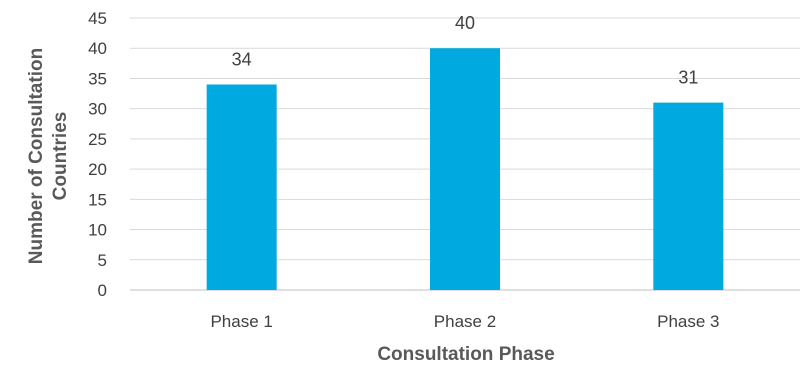 The height and width of the screenshot is (366, 800). Describe the element at coordinates (97, 48) in the screenshot. I see `y-tick-label: 40` at that location.